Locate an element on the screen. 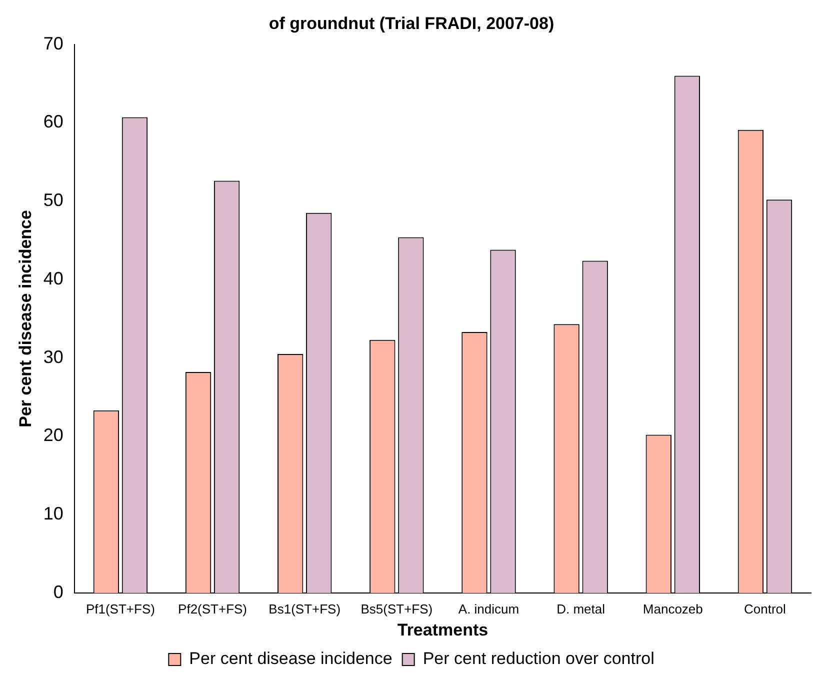 This screenshot has height=690, width=833. y-tick-label: 60 is located at coordinates (53, 122).